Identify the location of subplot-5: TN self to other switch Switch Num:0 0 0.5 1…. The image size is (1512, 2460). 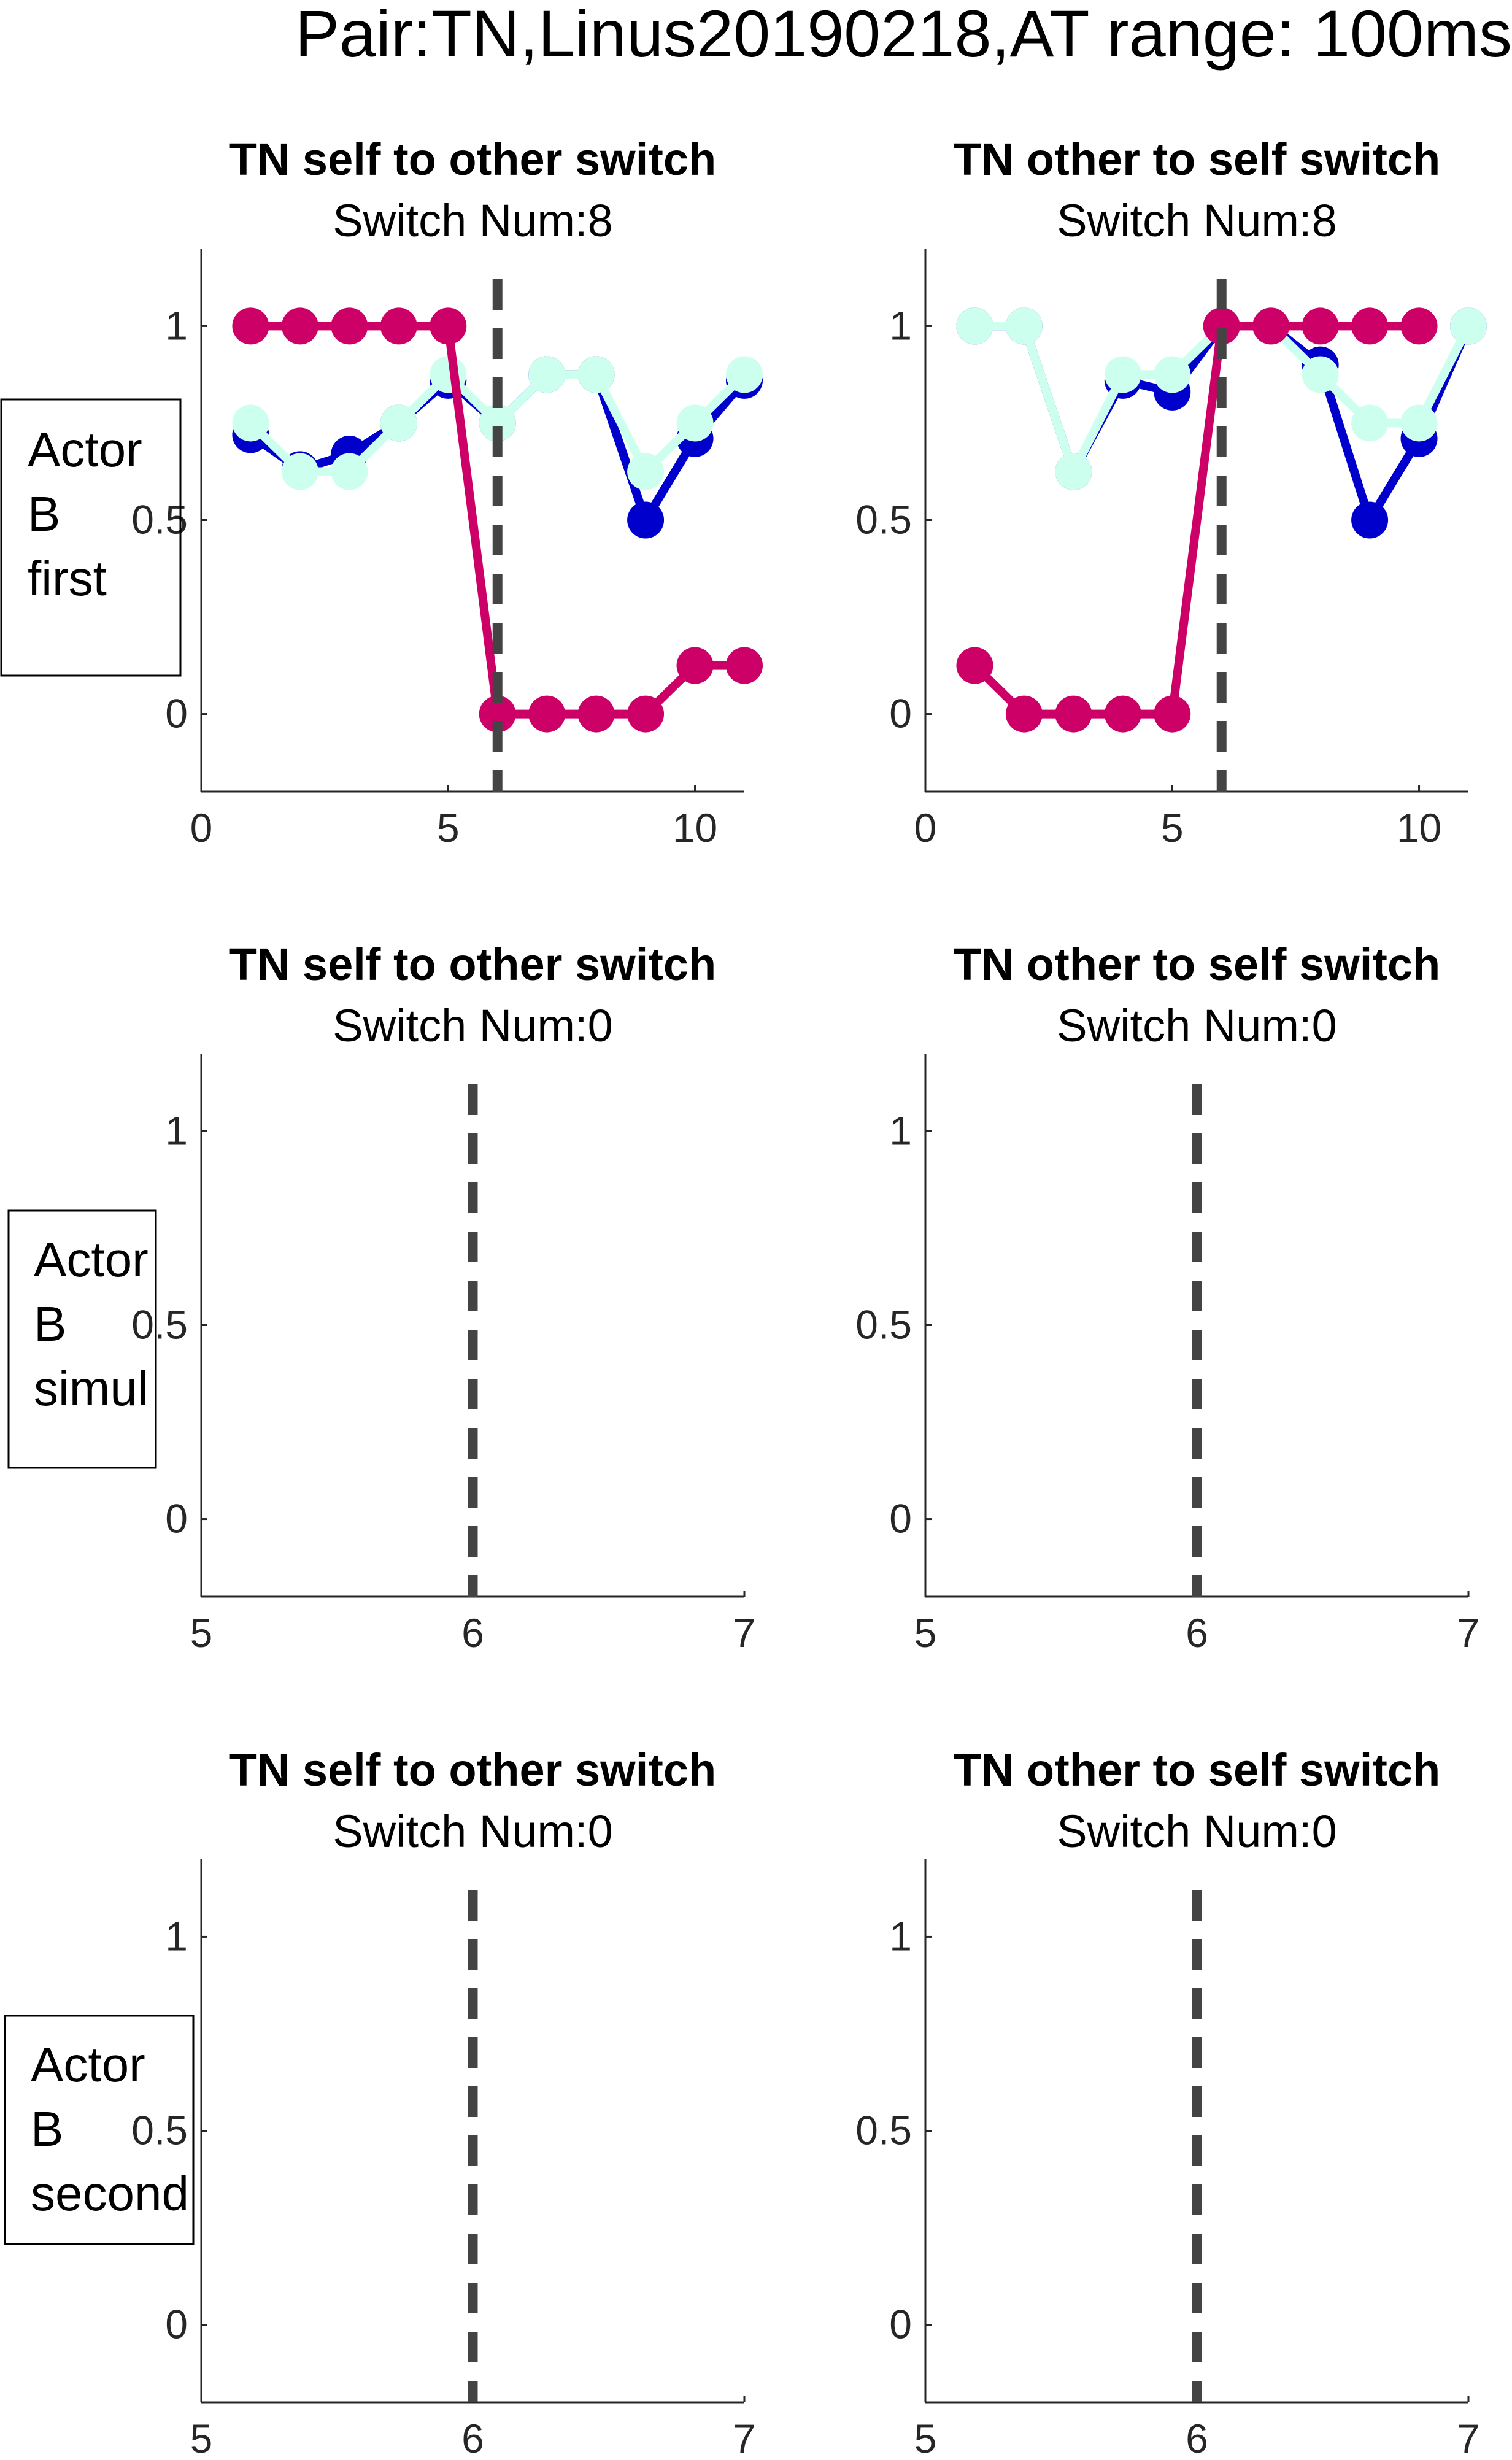
(380, 2102).